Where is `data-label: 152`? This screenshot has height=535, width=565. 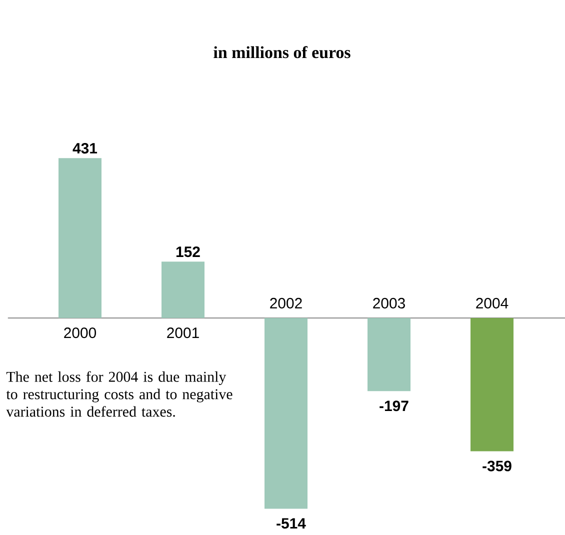
data-label: 152 is located at coordinates (188, 252).